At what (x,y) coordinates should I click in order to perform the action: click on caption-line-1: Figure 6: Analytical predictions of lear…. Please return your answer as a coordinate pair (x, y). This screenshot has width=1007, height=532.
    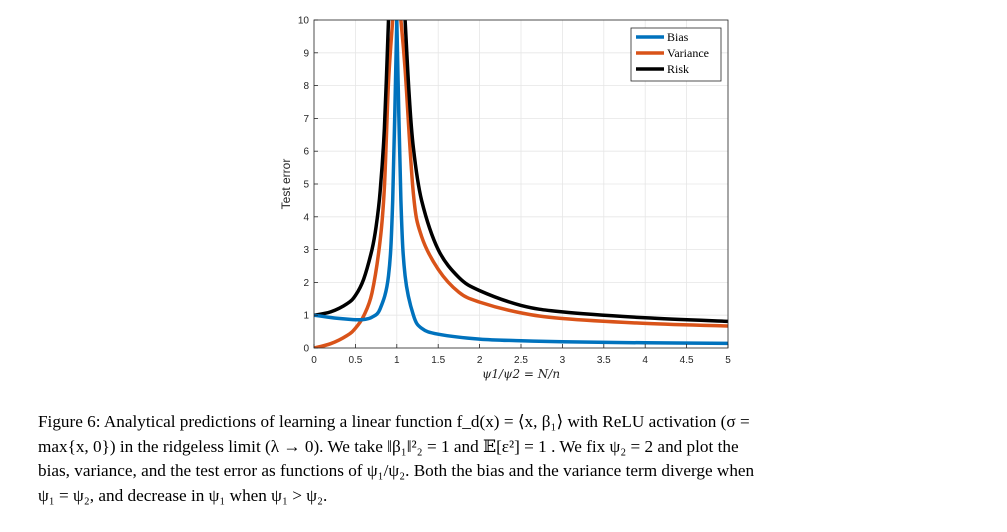
    Looking at the image, I should click on (394, 421).